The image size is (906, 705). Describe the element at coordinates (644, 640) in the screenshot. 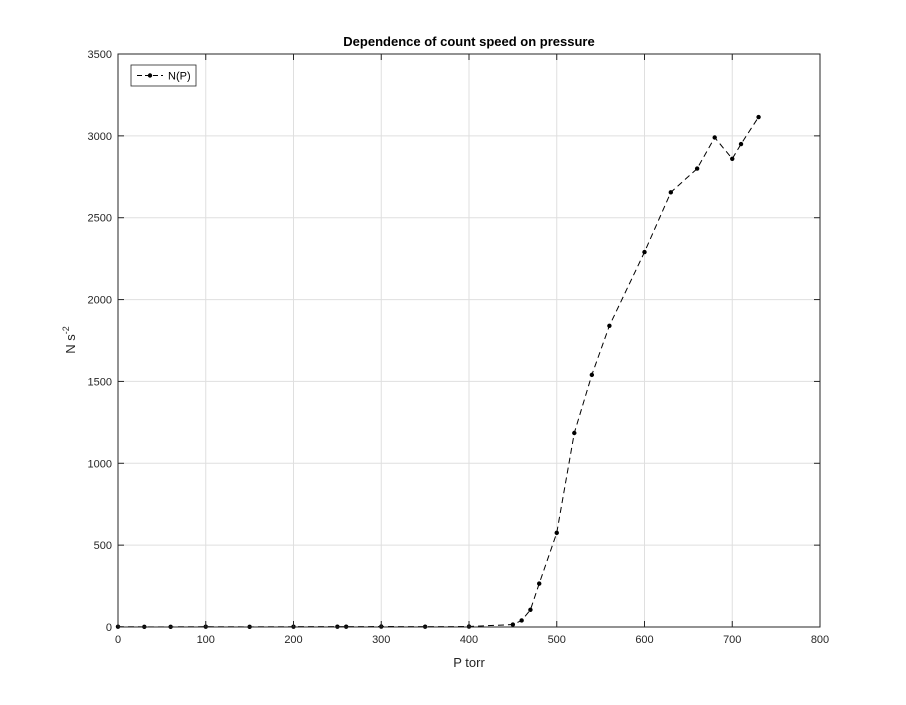

I see `x-tick-label: 600` at that location.